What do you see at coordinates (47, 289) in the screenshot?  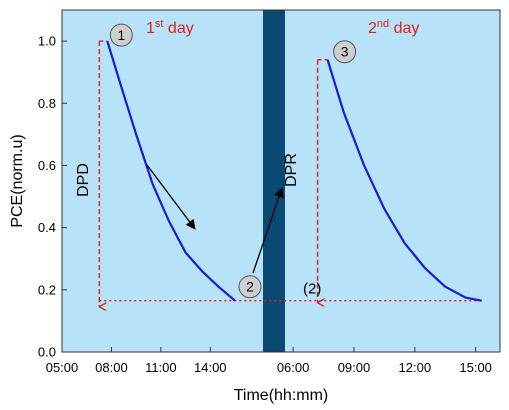 I see `y-tick-label: 0.2` at bounding box center [47, 289].